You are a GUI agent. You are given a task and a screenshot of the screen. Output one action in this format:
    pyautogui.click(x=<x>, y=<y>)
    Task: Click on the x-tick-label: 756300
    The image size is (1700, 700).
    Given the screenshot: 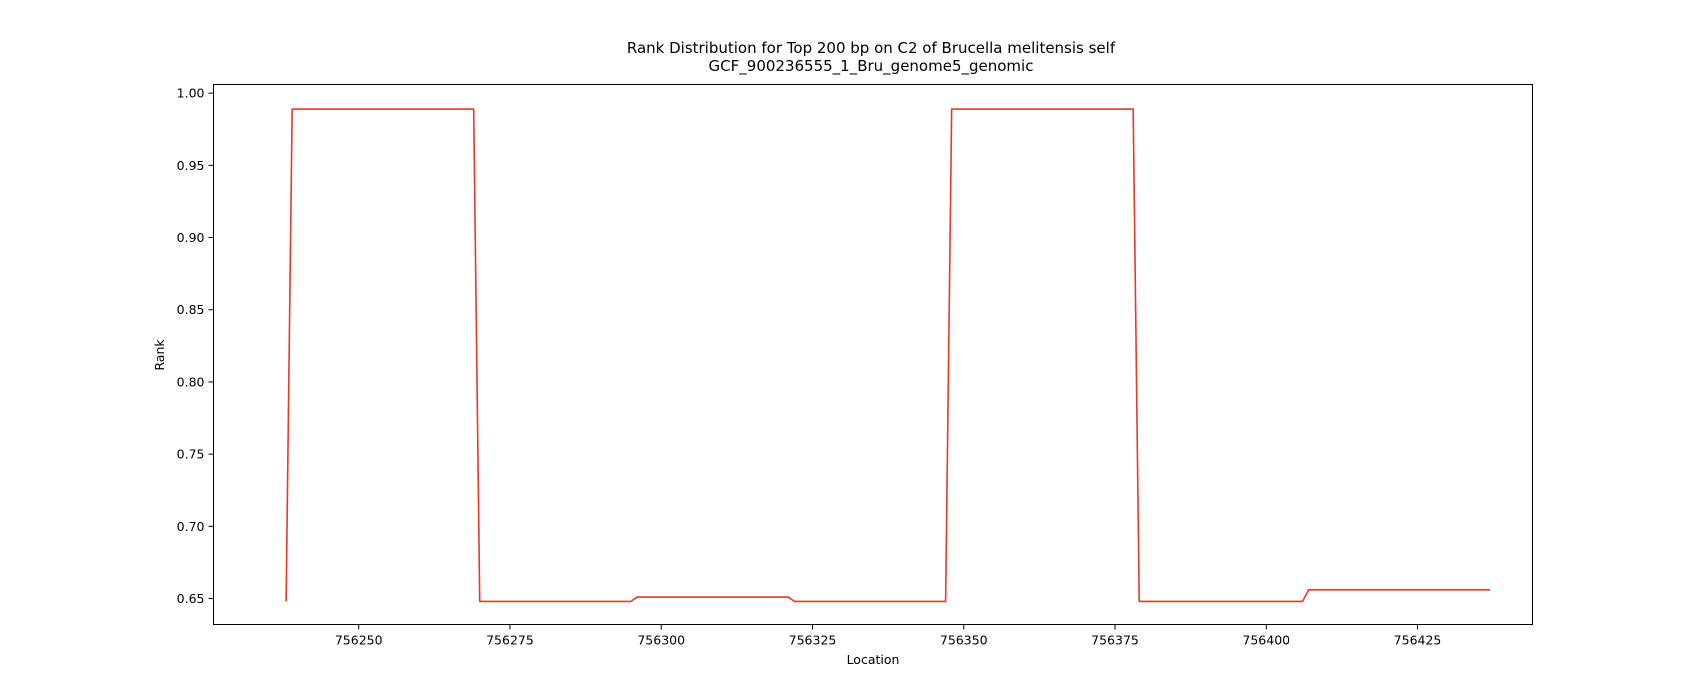 What is the action you would take?
    pyautogui.click(x=661, y=640)
    